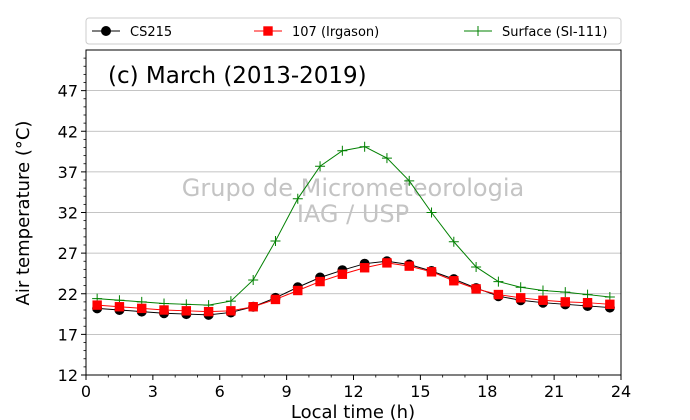 The height and width of the screenshot is (420, 690). What do you see at coordinates (68, 294) in the screenshot?
I see `y-tick-label: 22` at bounding box center [68, 294].